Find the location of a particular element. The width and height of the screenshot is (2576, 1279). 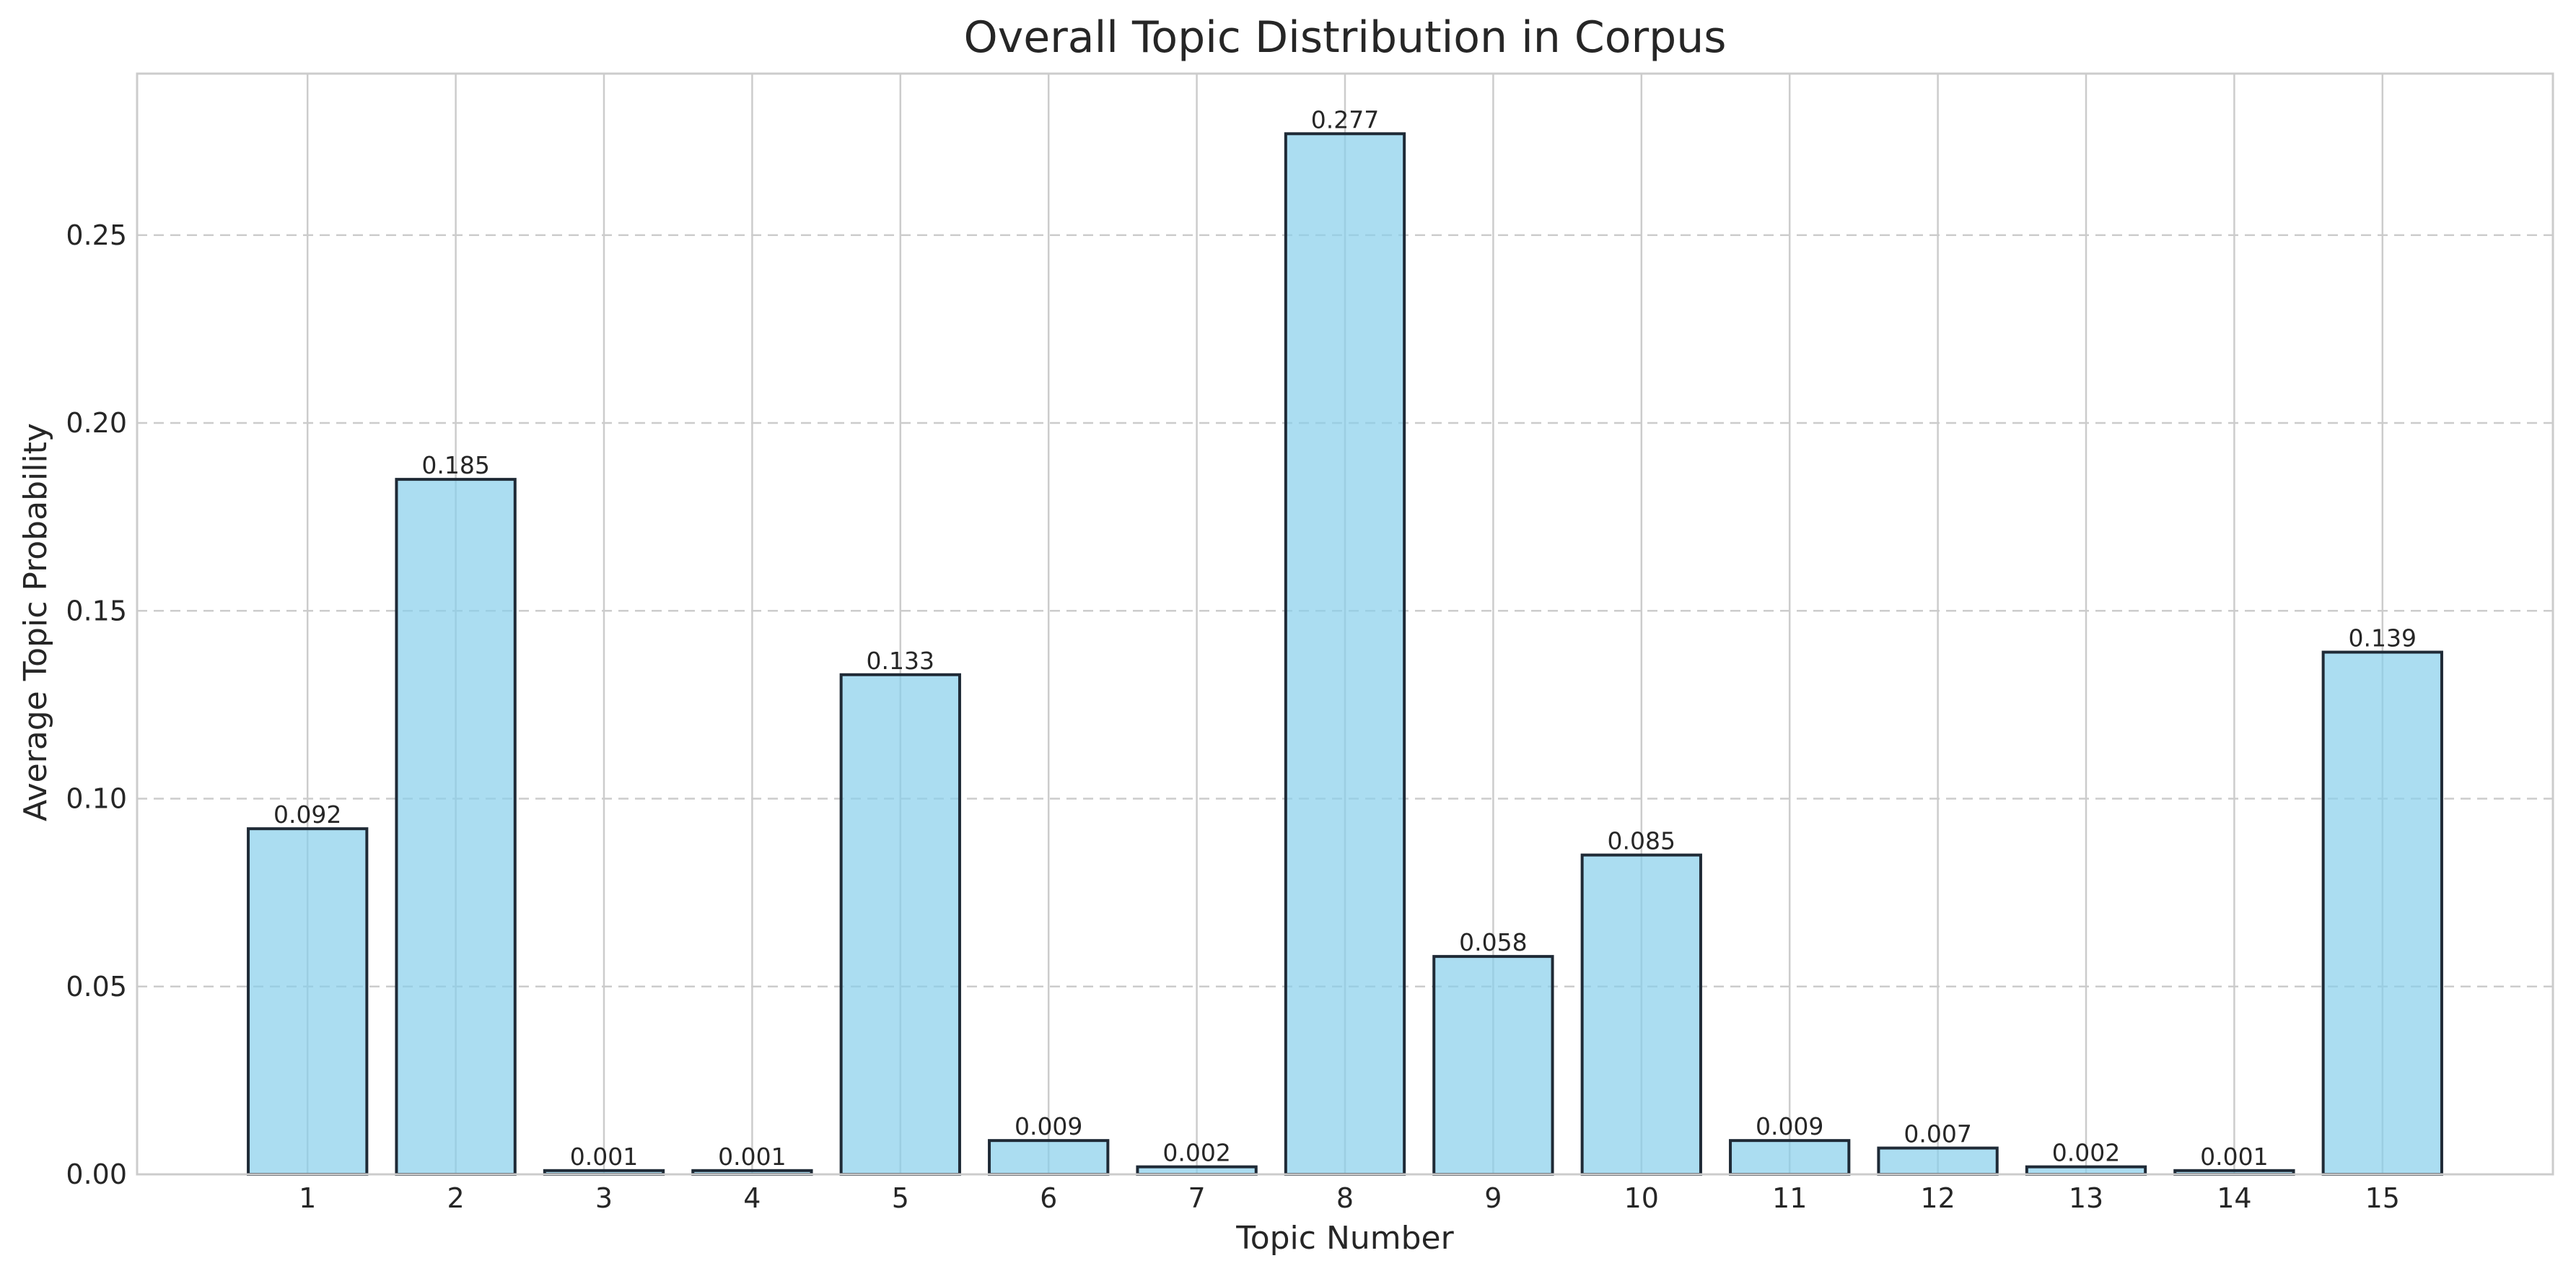

bar-value-label: 0.058 is located at coordinates (1493, 942).